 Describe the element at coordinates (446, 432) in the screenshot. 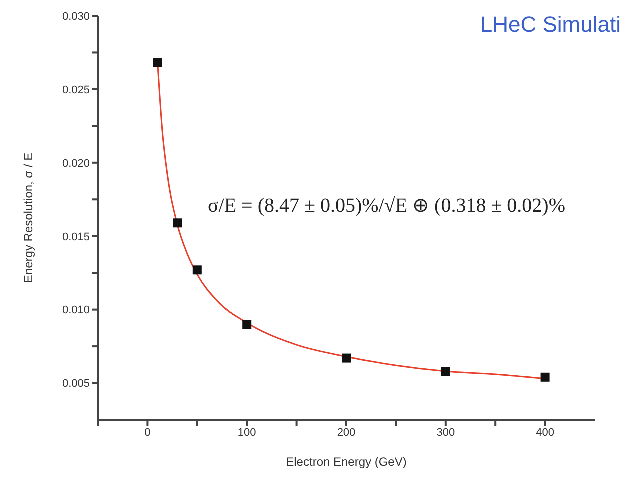

I see `x-tick-label: 300` at that location.